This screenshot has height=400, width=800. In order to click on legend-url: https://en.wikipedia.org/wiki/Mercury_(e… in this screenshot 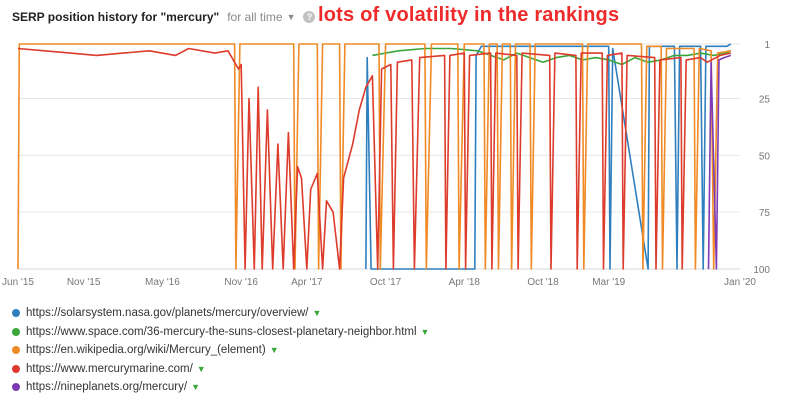, I will do `click(146, 350)`.